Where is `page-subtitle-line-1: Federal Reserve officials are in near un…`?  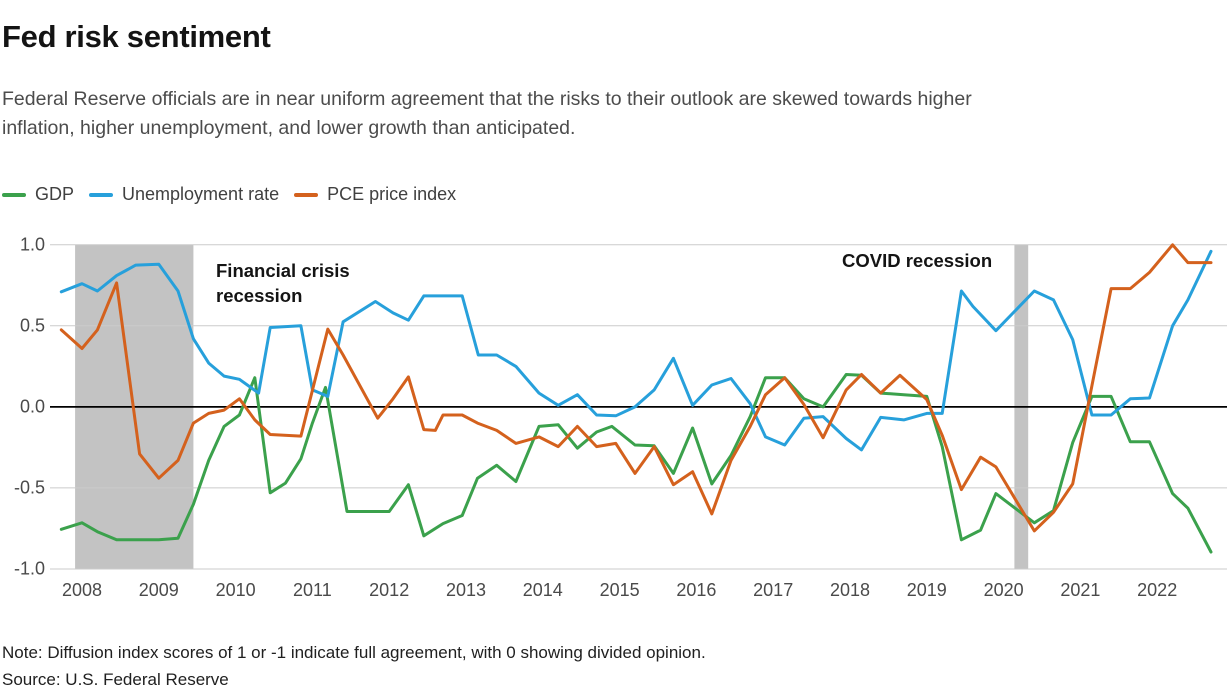
page-subtitle-line-1: Federal Reserve officials are in near un… is located at coordinates (487, 99).